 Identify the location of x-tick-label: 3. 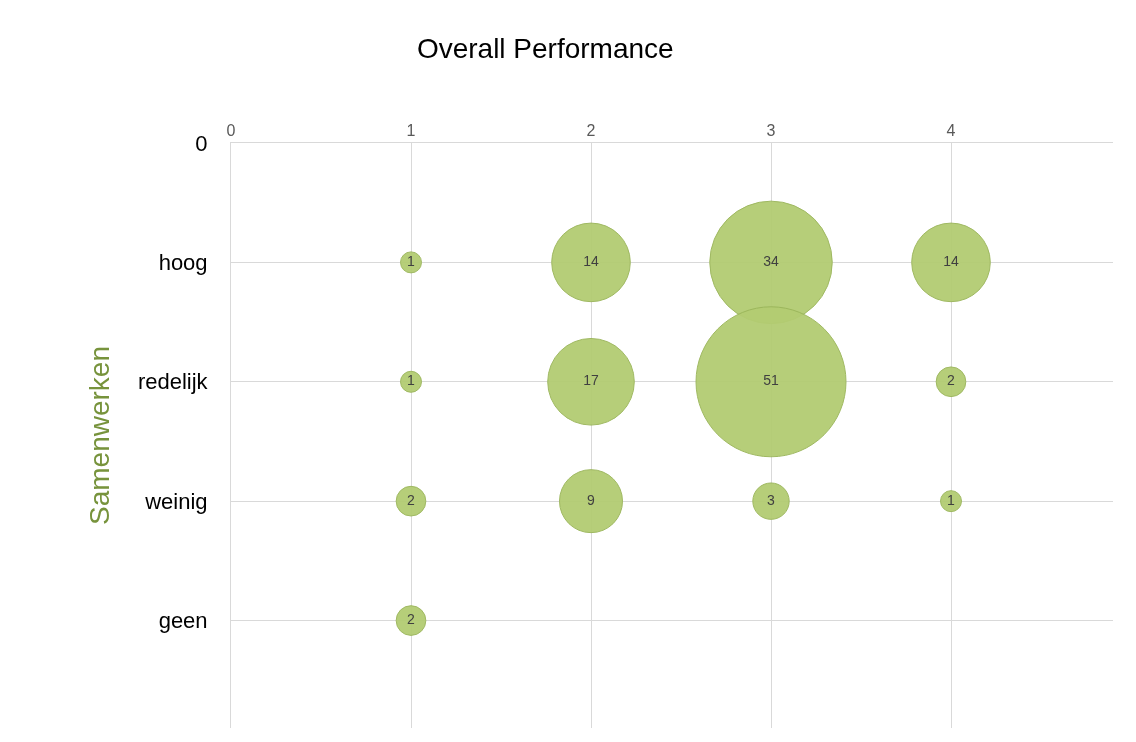
(771, 130).